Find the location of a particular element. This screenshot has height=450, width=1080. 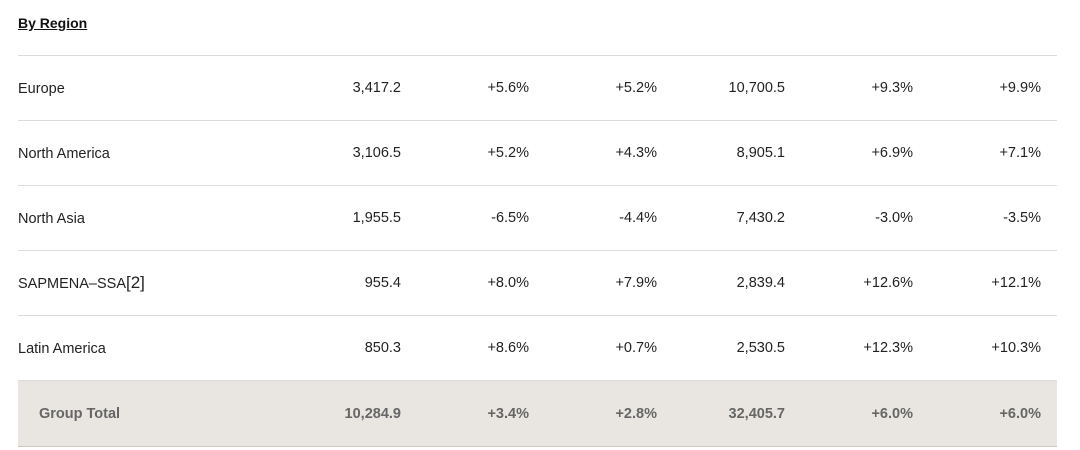

value-cell: +9.9% is located at coordinates (1020, 88).